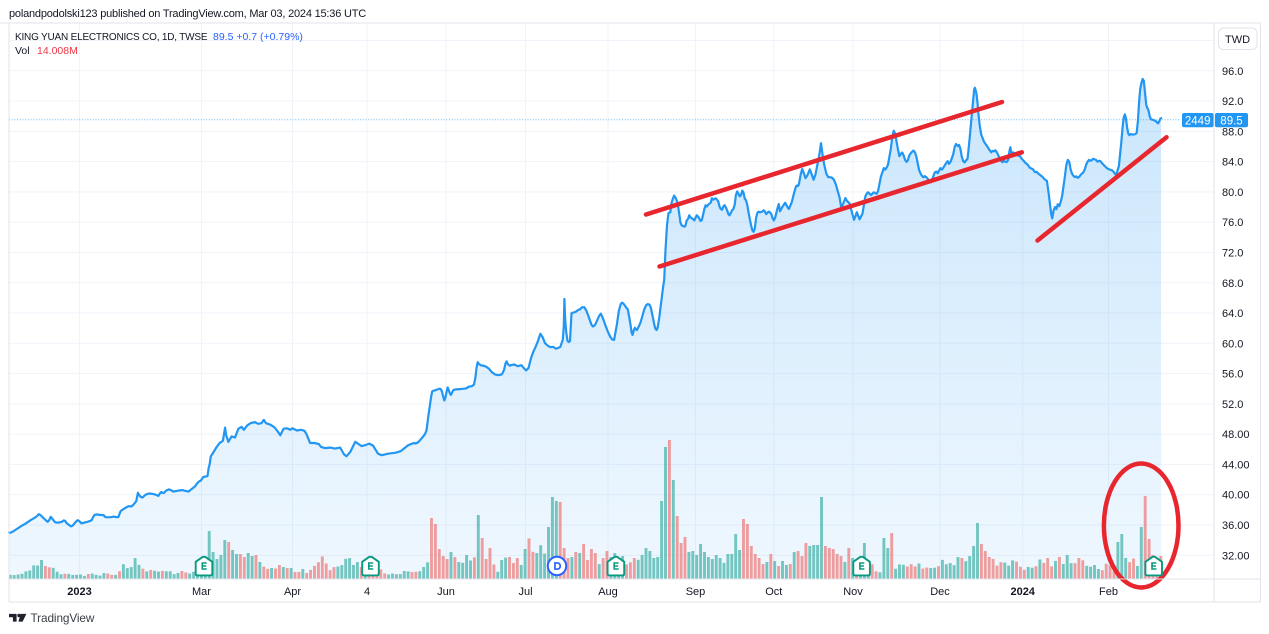 The image size is (1269, 634). I want to click on svg-text: Apr, so click(292, 592).